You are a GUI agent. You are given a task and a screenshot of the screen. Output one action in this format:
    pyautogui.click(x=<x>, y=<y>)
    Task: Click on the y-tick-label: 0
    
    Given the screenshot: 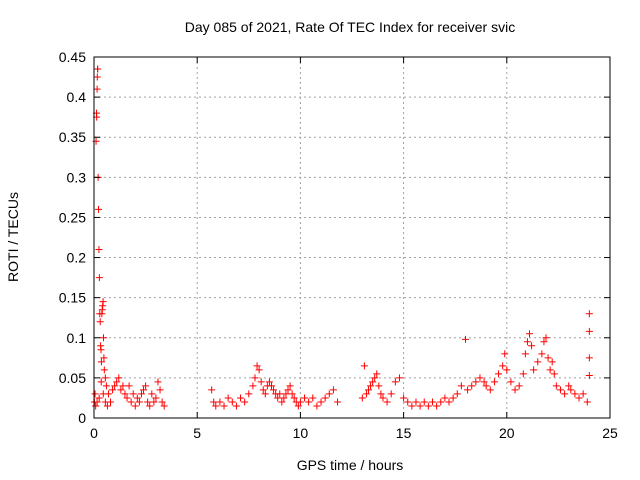 What is the action you would take?
    pyautogui.click(x=82, y=418)
    